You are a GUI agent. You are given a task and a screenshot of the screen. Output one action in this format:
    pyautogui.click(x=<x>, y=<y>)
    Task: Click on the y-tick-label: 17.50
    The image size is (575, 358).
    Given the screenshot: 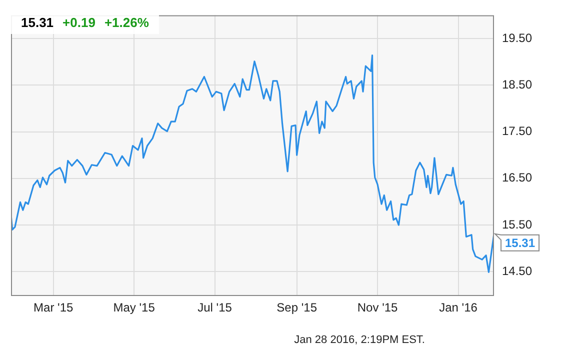 What is the action you would take?
    pyautogui.click(x=517, y=131)
    